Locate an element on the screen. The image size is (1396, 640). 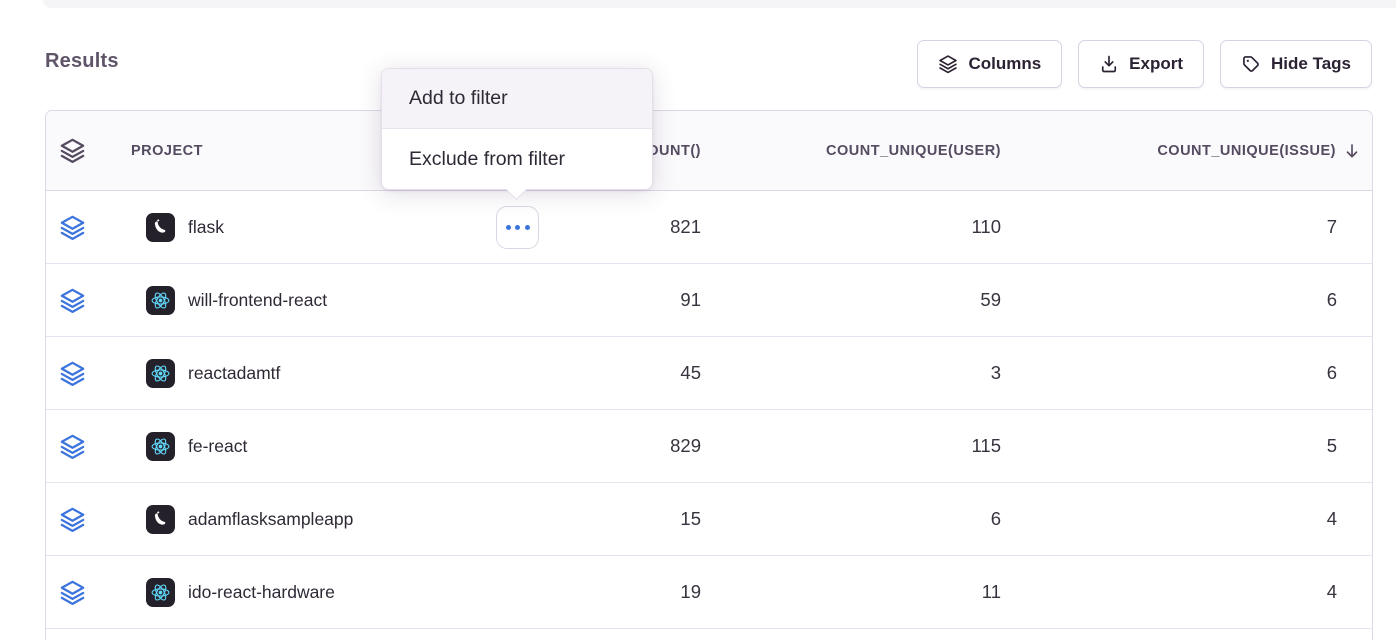
project-name: reactadamtf is located at coordinates (234, 372).